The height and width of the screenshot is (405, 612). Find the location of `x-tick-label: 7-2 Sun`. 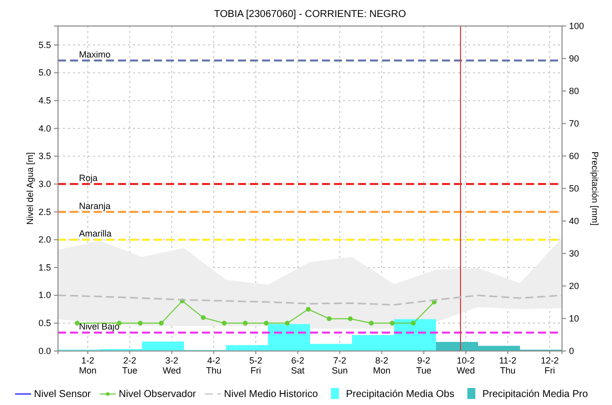

x-tick-label: 7-2 Sun is located at coordinates (340, 365).